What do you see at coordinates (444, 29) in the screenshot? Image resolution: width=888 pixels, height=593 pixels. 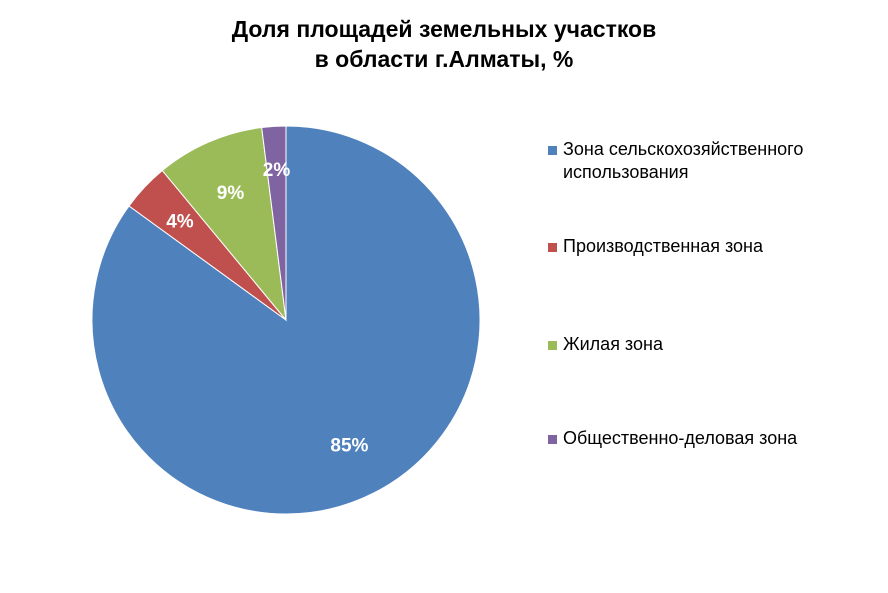 I see `chart-title-line-1: Доля площадей земельных участков` at bounding box center [444, 29].